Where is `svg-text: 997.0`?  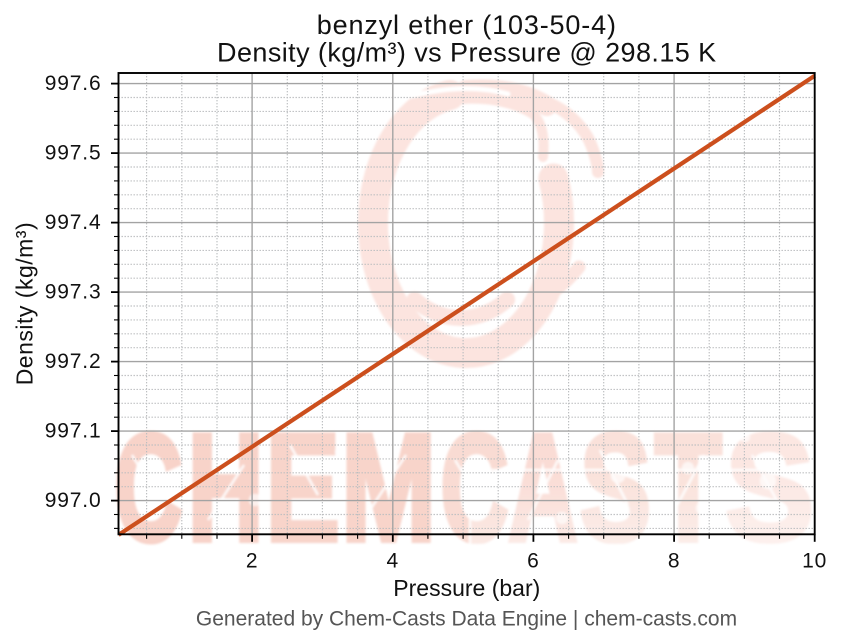 svg-text: 997.0 is located at coordinates (73, 500).